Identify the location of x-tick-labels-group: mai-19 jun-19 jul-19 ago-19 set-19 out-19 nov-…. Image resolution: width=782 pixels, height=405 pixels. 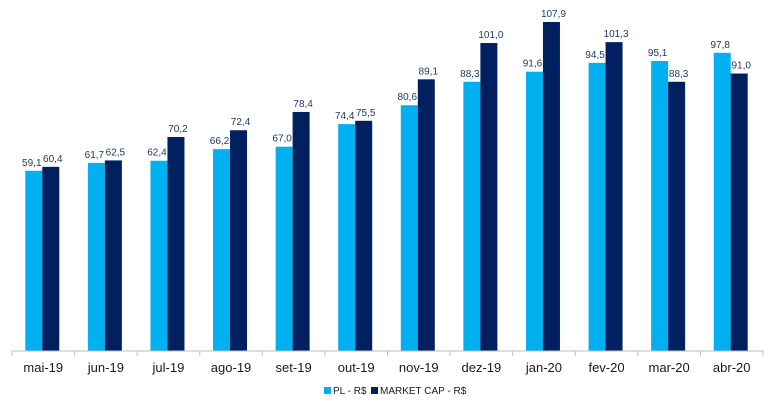
(386, 367).